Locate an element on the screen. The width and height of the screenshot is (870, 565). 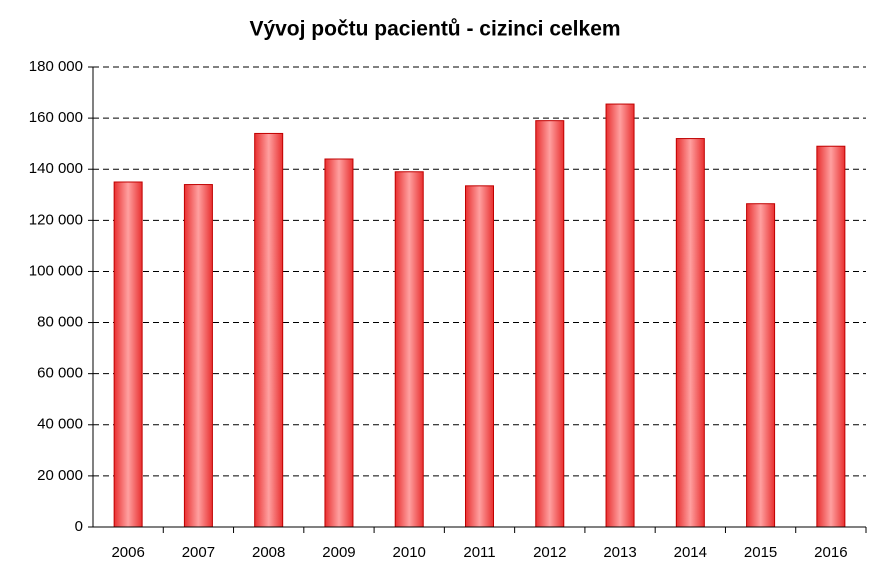
x-tick-label: 2016 is located at coordinates (830, 552).